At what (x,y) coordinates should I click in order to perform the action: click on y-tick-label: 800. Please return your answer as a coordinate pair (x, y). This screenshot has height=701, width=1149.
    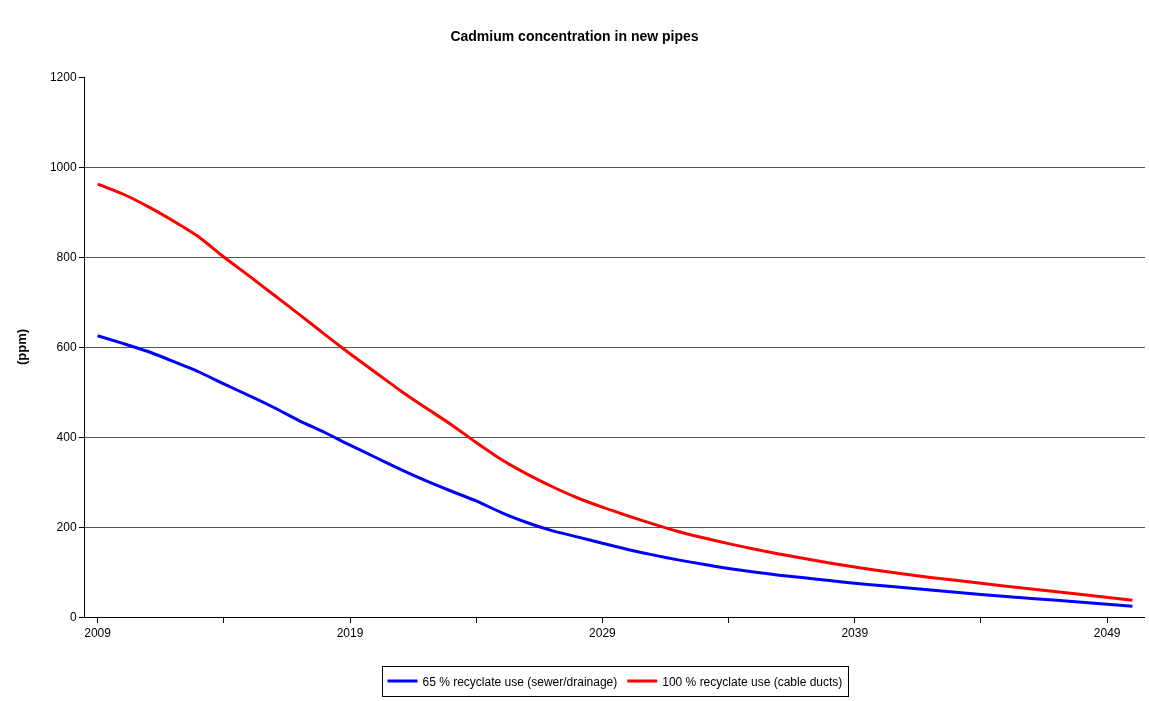
    Looking at the image, I should click on (66, 257).